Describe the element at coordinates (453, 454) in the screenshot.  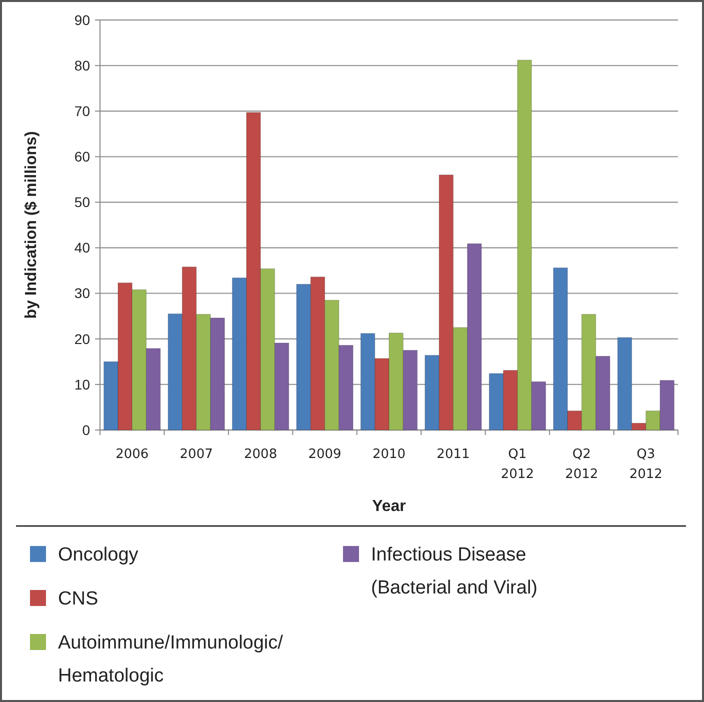
I see `x-tick-label: 2011` at that location.